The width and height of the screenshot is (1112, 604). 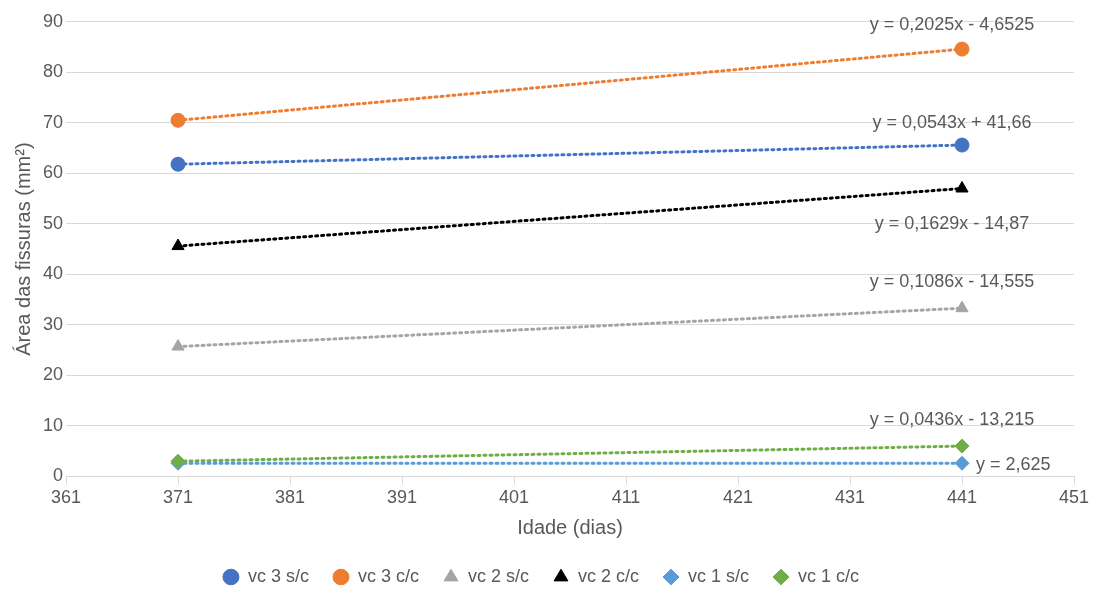 What do you see at coordinates (53, 222) in the screenshot?
I see `y-tick-label: 50` at bounding box center [53, 222].